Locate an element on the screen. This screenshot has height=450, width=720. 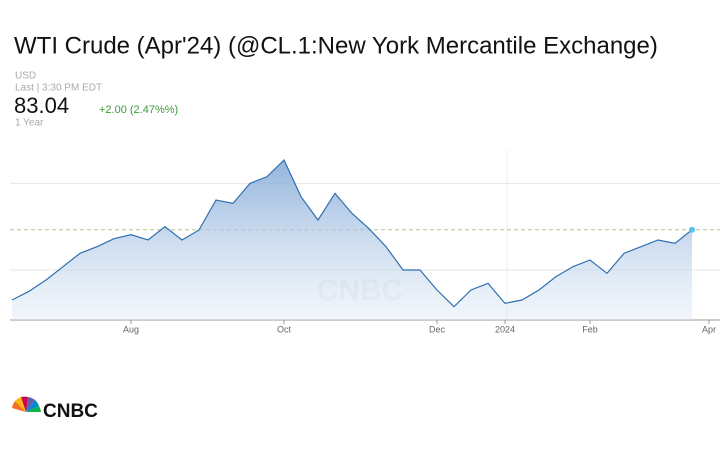
last-point is located at coordinates (692, 229).